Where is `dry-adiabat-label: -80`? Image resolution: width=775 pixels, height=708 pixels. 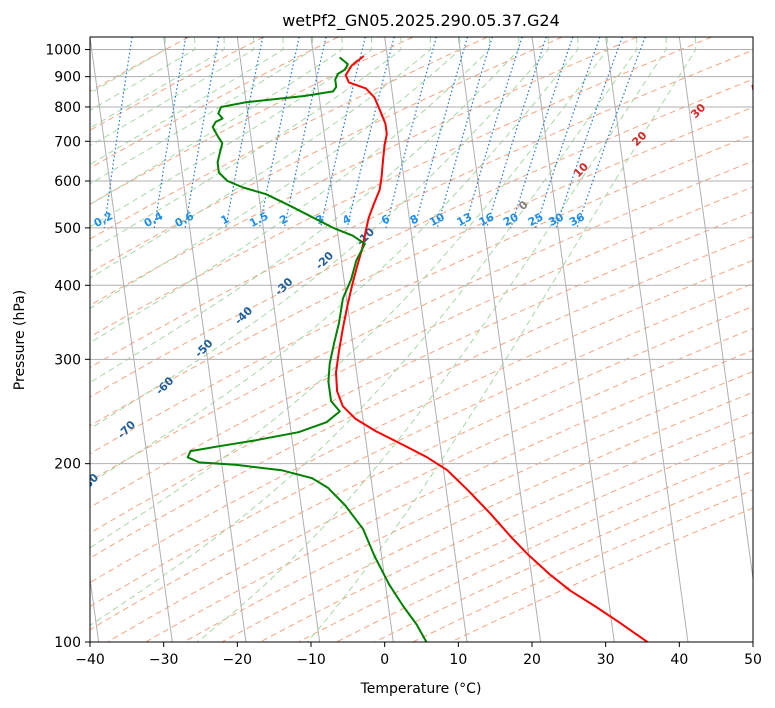
dry-adiabat-label: -80 is located at coordinates (89, 482).